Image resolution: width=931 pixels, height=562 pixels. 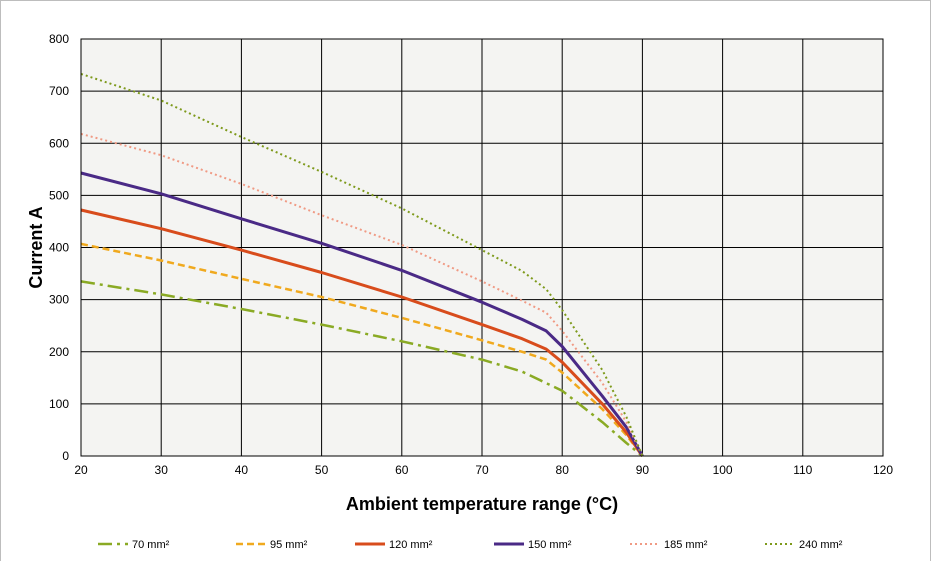 I want to click on x-tick-label: 110, so click(x=802, y=470).